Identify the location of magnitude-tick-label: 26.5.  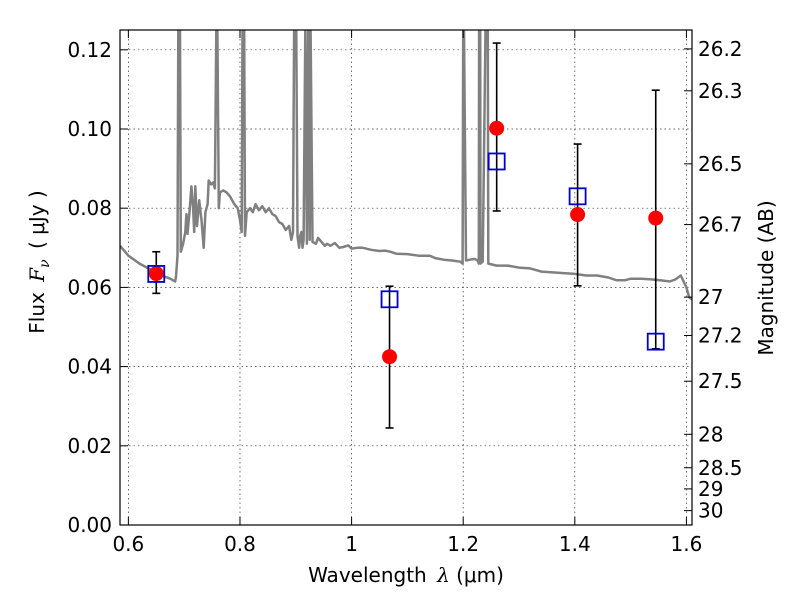
(720, 164).